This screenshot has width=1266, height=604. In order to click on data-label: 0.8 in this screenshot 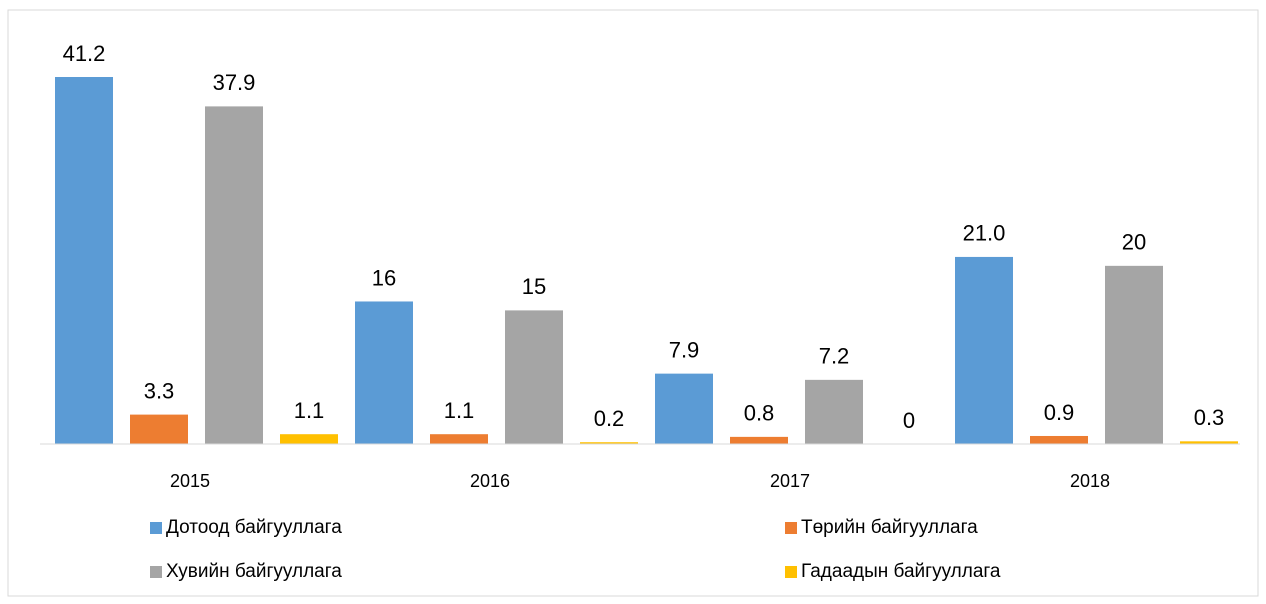, I will do `click(759, 413)`.